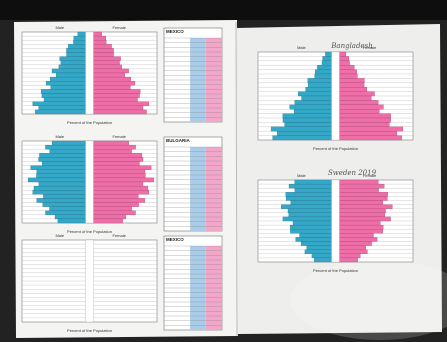  I want to click on sheet-fold, so click(236, 179).